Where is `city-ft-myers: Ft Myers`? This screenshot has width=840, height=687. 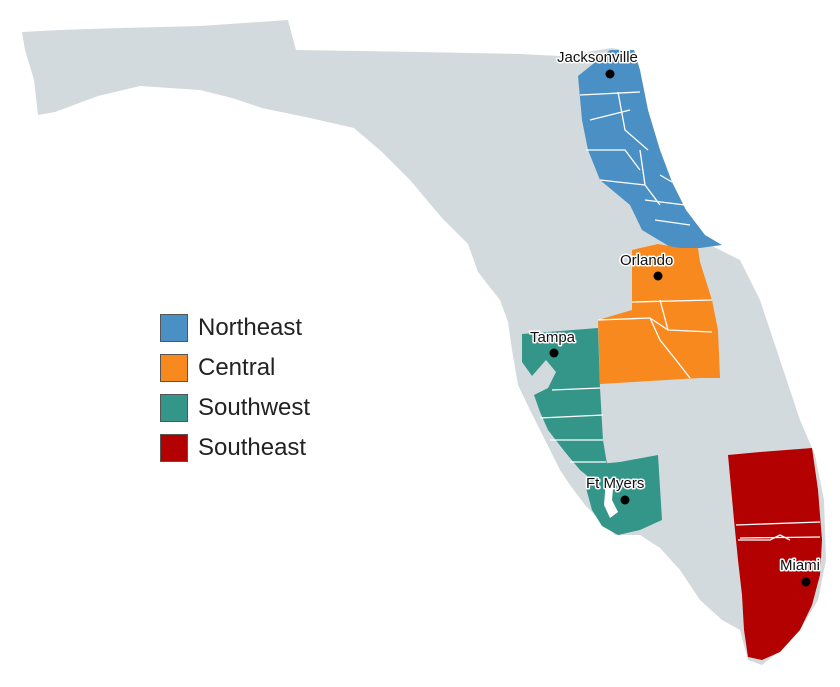
city-ft-myers: Ft Myers is located at coordinates (615, 489).